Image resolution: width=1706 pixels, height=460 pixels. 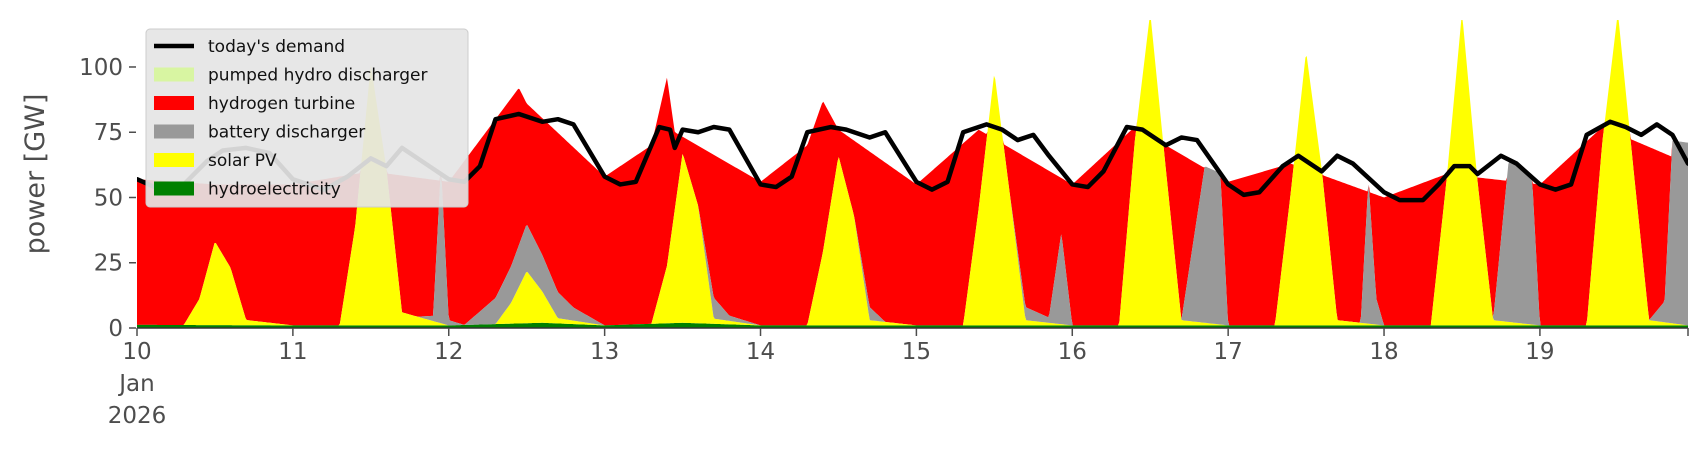 What do you see at coordinates (448, 352) in the screenshot?
I see `x-tick-label: 12` at bounding box center [448, 352].